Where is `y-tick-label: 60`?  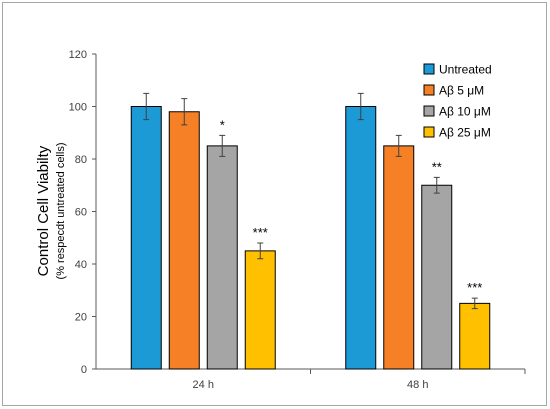
y-tick-label: 60 is located at coordinates (81, 213).